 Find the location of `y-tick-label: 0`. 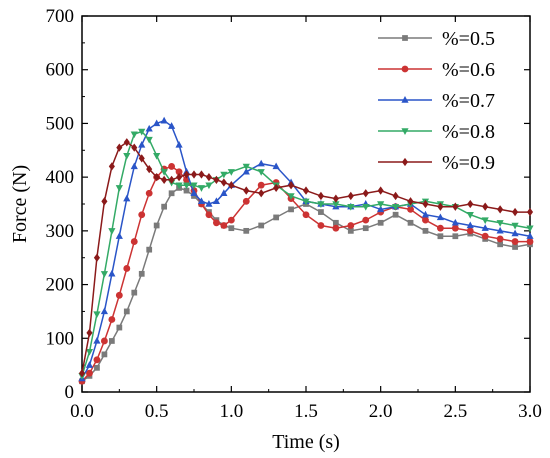

y-tick-label: 0 is located at coordinates (70, 392).